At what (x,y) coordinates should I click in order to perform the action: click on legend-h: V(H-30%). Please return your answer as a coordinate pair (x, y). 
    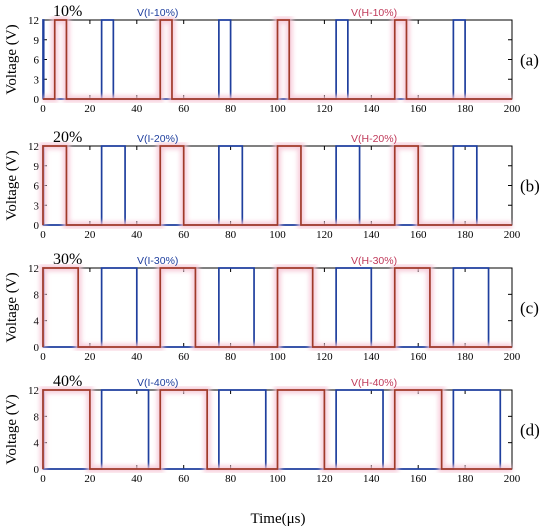
    Looking at the image, I should click on (374, 261).